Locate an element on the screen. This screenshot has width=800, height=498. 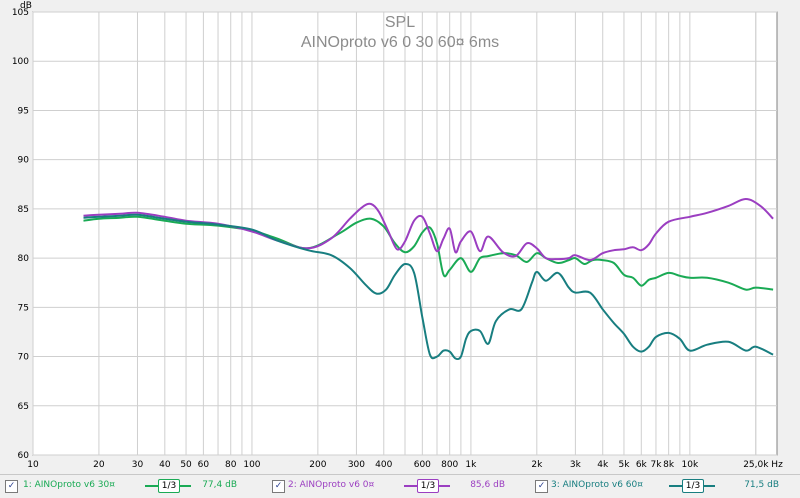
x-tick-label: 1k is located at coordinates (471, 465).